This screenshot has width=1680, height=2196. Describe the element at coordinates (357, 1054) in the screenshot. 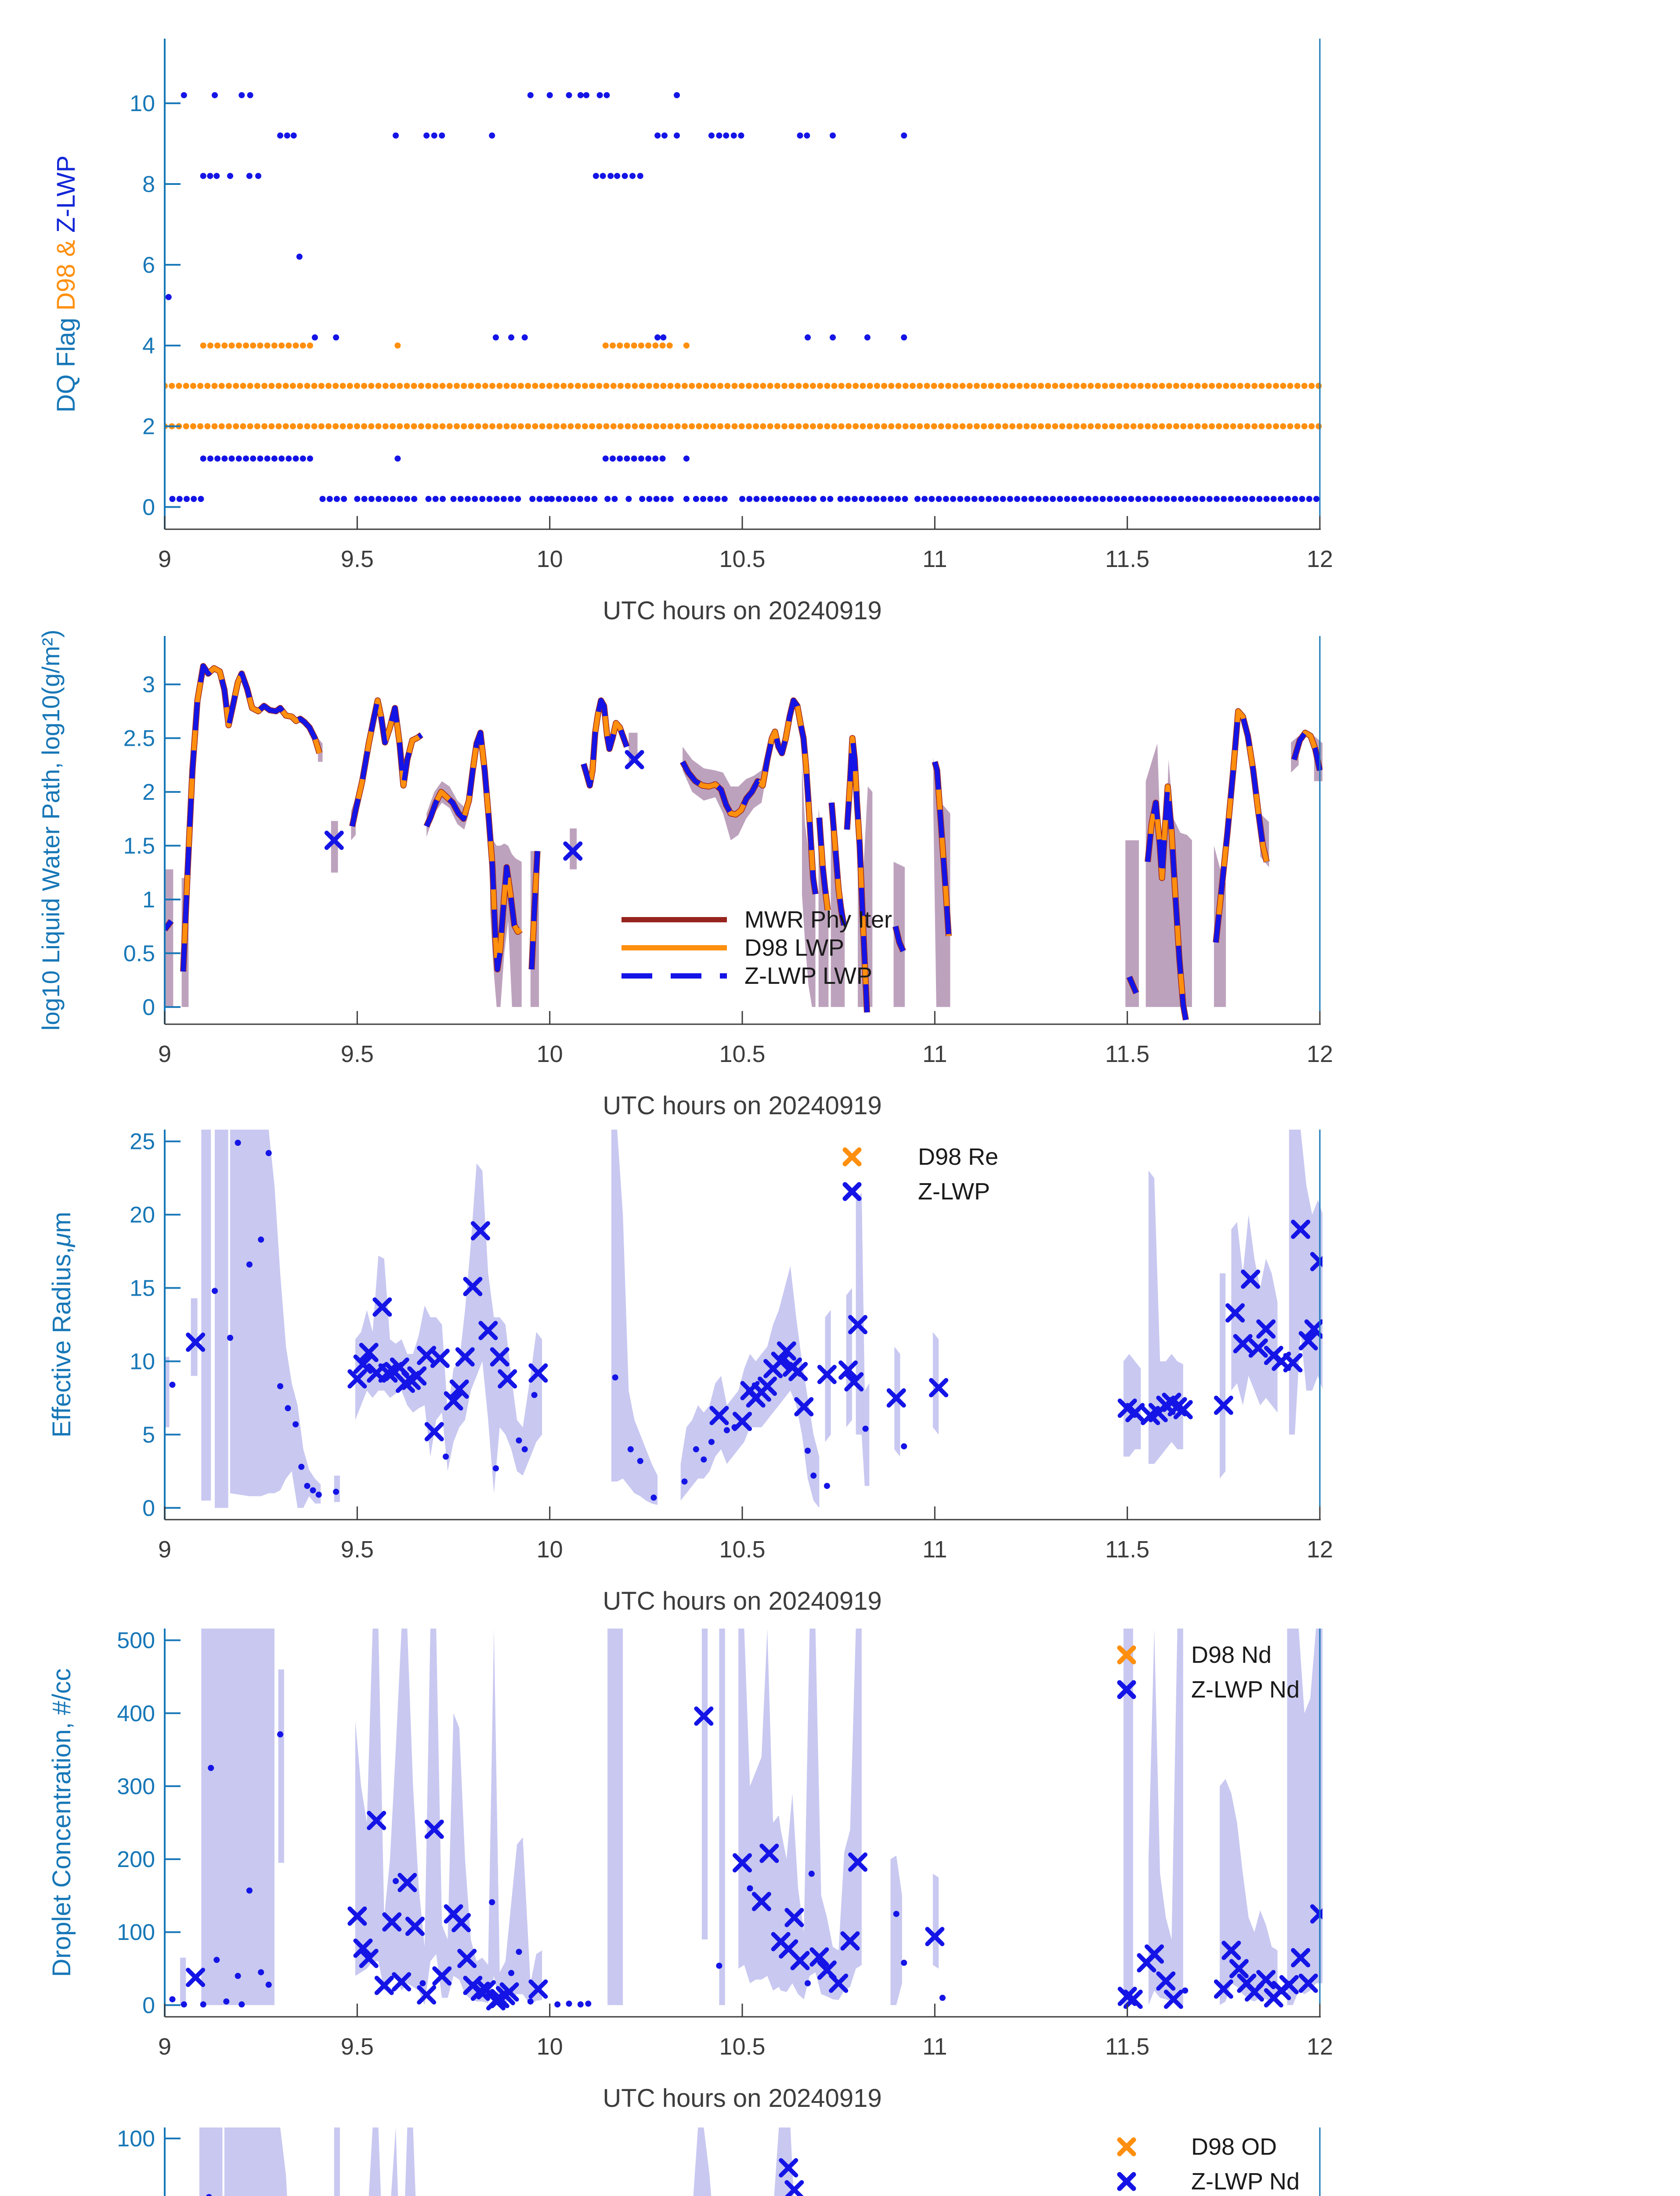

I see `liquid-water-path-xtick-label: 9.5` at that location.